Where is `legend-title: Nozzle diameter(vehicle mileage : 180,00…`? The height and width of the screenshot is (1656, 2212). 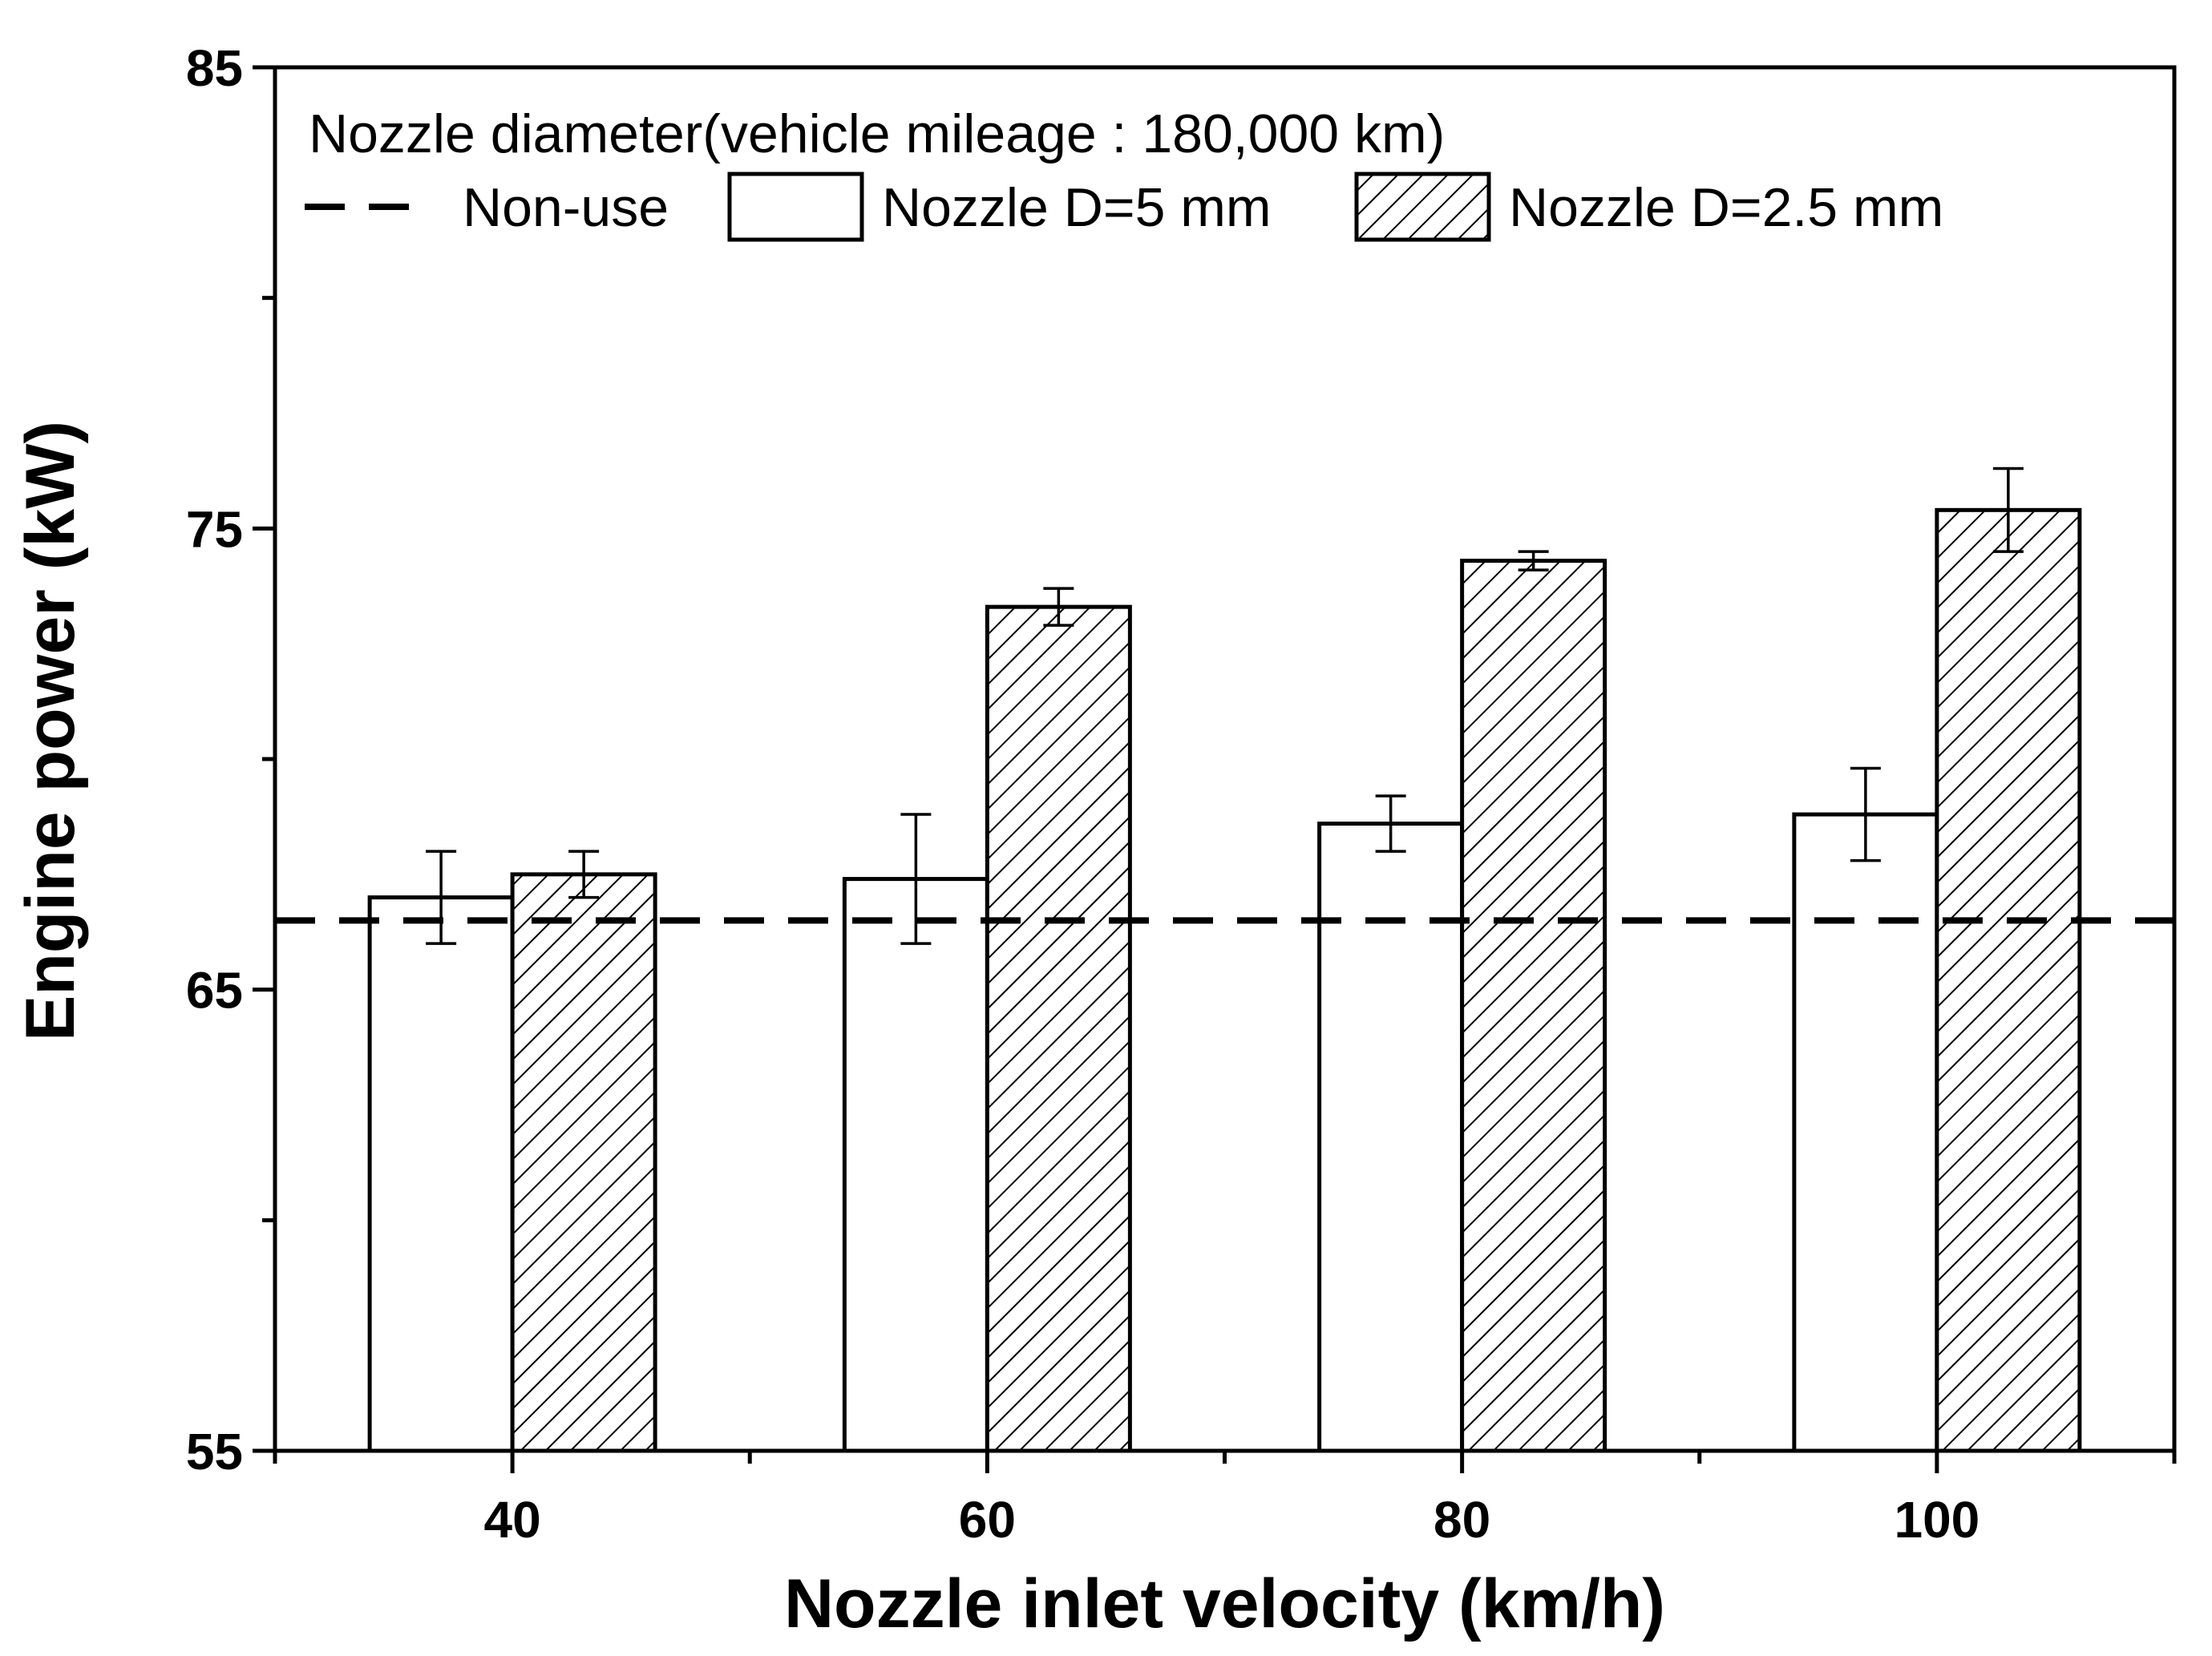
legend-title: Nozzle diameter(vehicle mileage : 180,00… is located at coordinates (877, 133).